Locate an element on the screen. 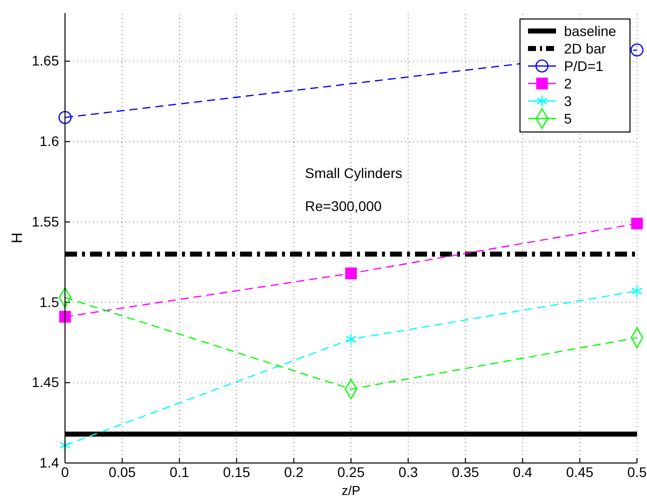 The width and height of the screenshot is (647, 496). x-tick-label: 0.35 is located at coordinates (466, 472).